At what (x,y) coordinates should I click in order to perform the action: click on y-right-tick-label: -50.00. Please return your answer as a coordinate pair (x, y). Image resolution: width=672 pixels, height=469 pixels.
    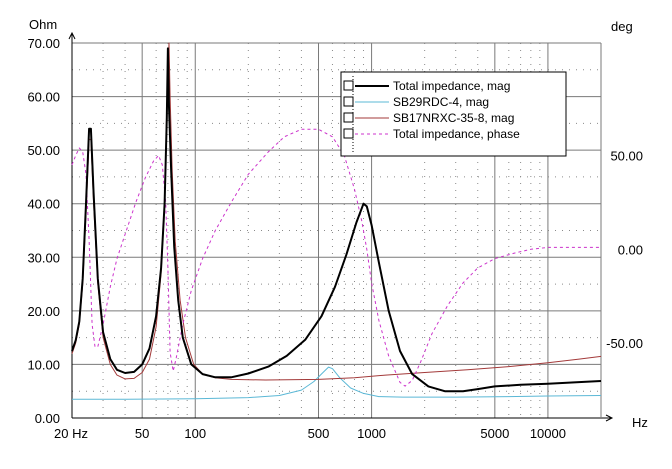
    Looking at the image, I should click on (624, 343).